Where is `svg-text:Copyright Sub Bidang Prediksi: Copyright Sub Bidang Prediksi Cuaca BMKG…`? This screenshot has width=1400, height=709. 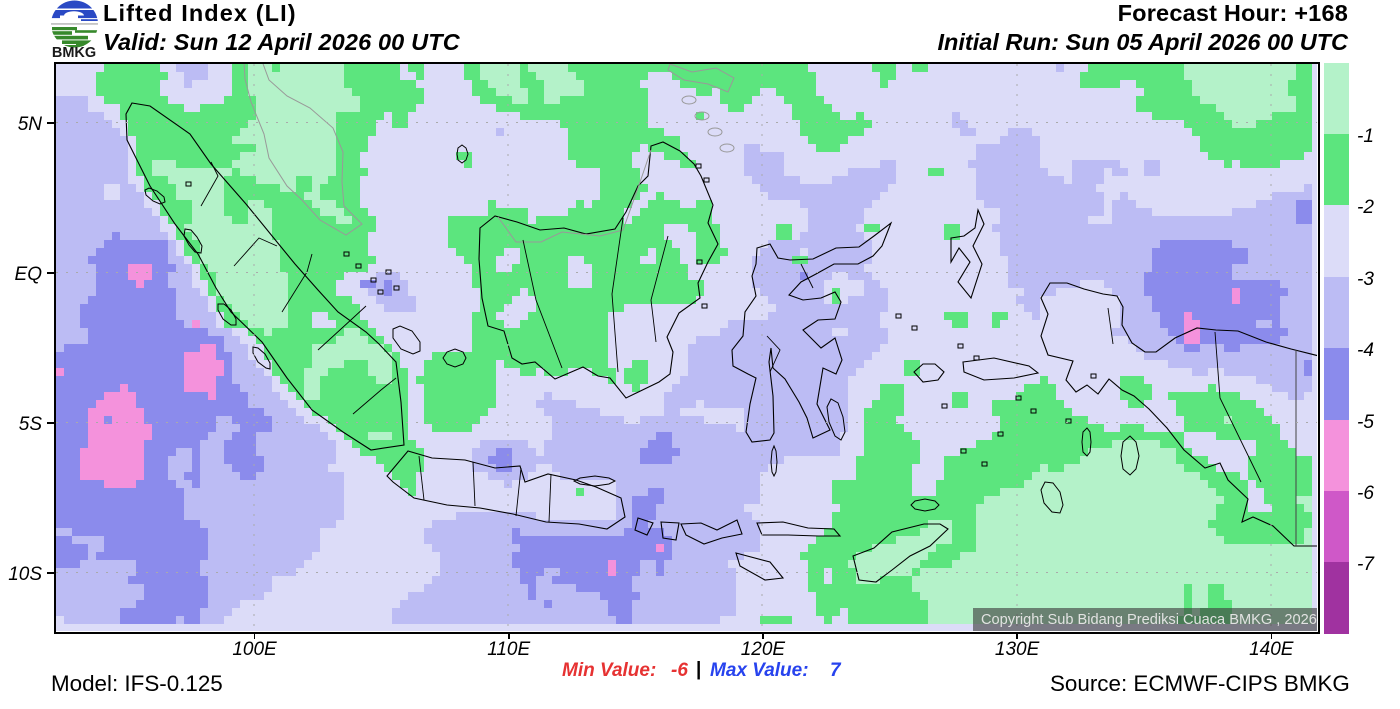
svg-text:Copyright Sub Bidang Prediksi: Copyright Sub Bidang Prediksi Cuaca BMKG… is located at coordinates (1149, 620).